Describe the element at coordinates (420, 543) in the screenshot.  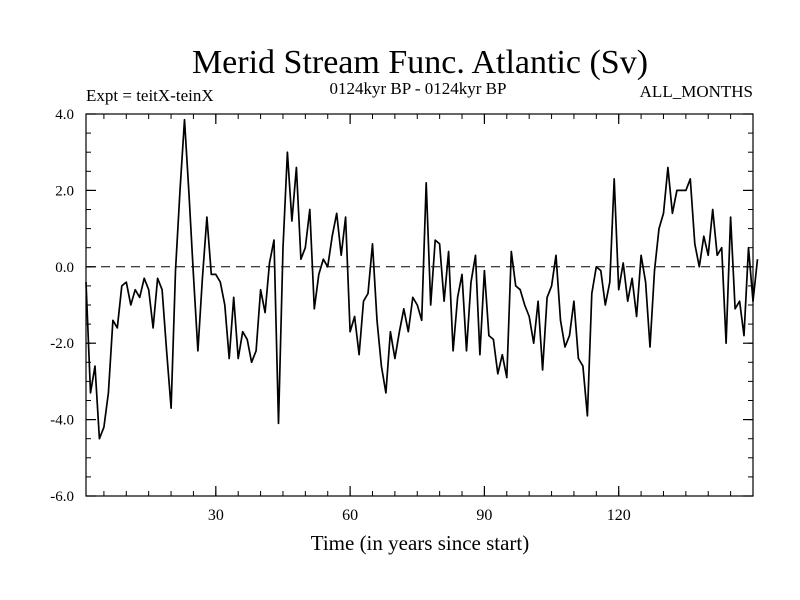
I see `x-axis-label: Time (in years since start)` at that location.